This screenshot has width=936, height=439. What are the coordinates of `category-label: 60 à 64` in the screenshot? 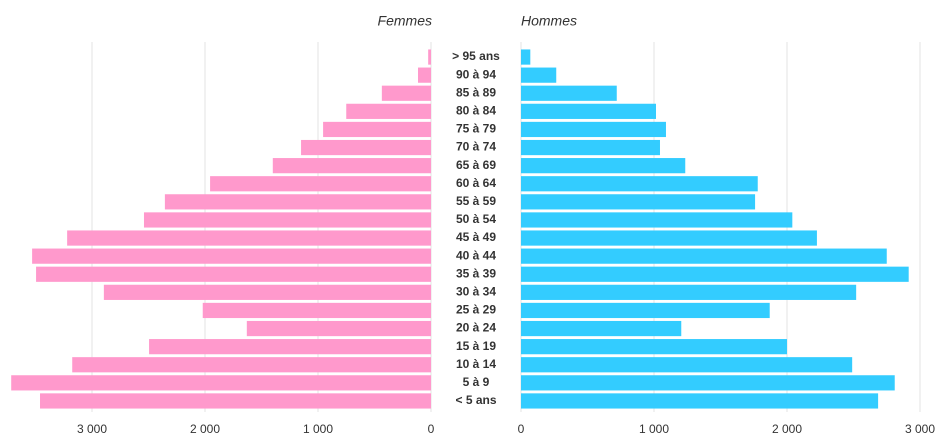 It's located at (476, 183).